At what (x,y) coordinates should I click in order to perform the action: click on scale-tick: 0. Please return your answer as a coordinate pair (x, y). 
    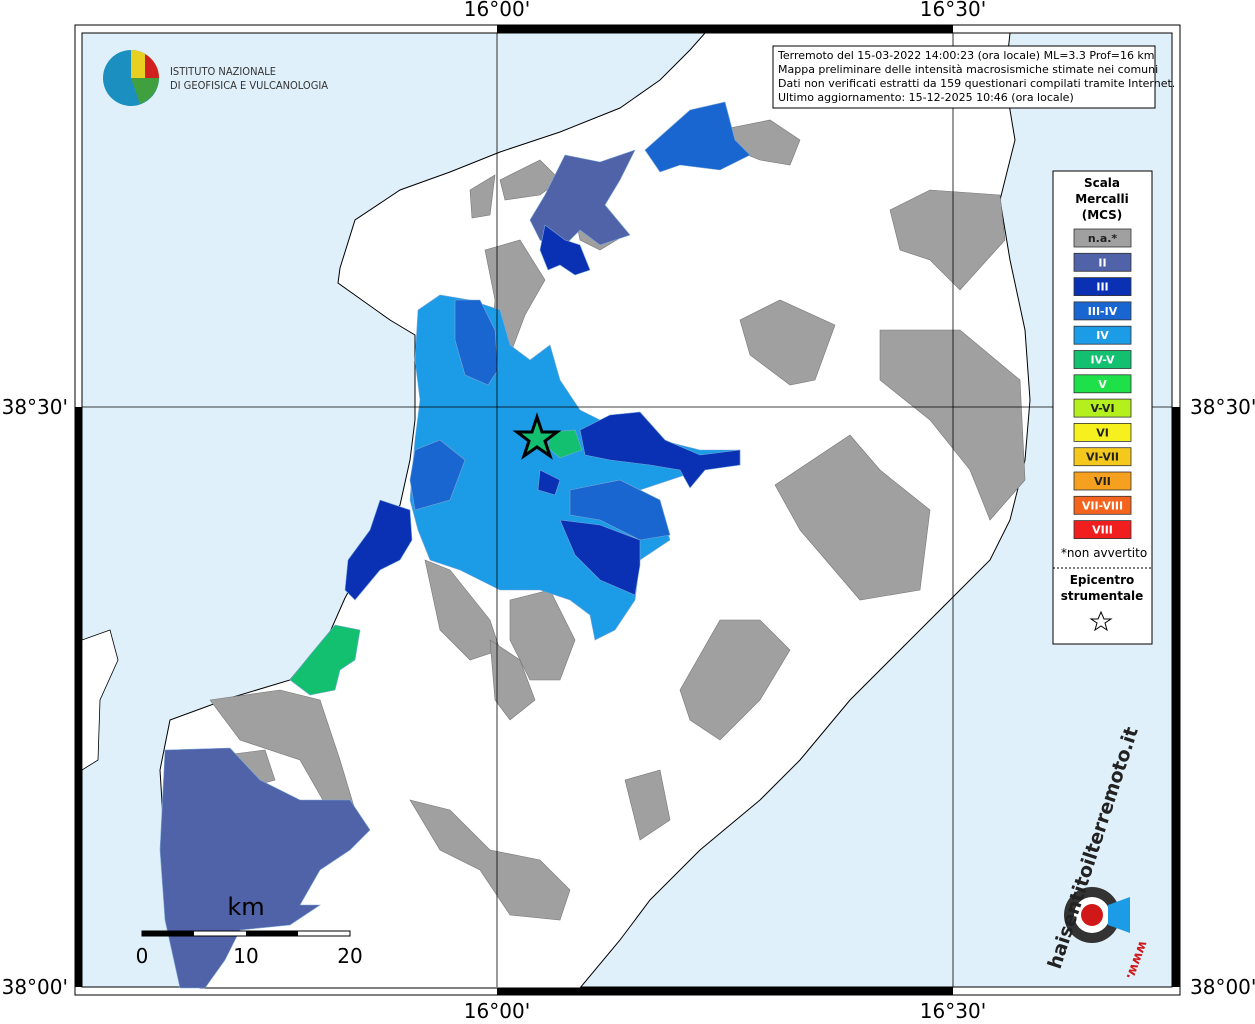
    Looking at the image, I should click on (142, 956).